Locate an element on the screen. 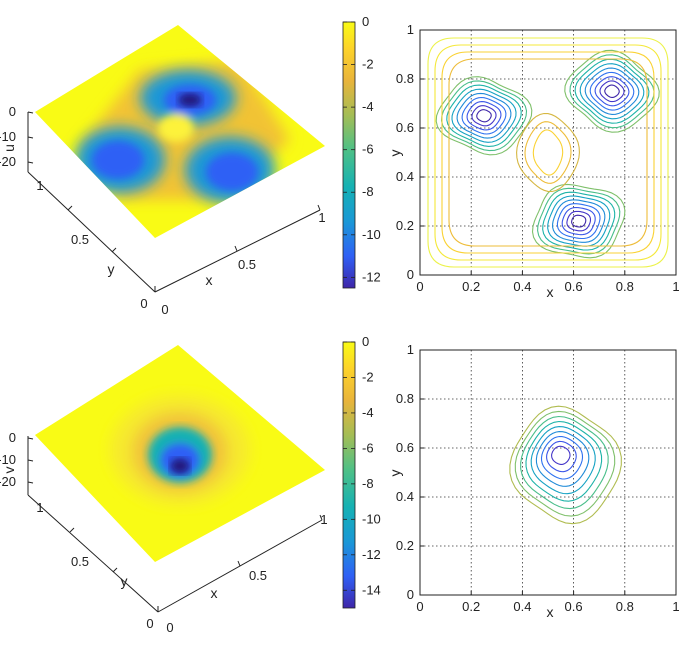  contour-u-frame is located at coordinates (548, 152).